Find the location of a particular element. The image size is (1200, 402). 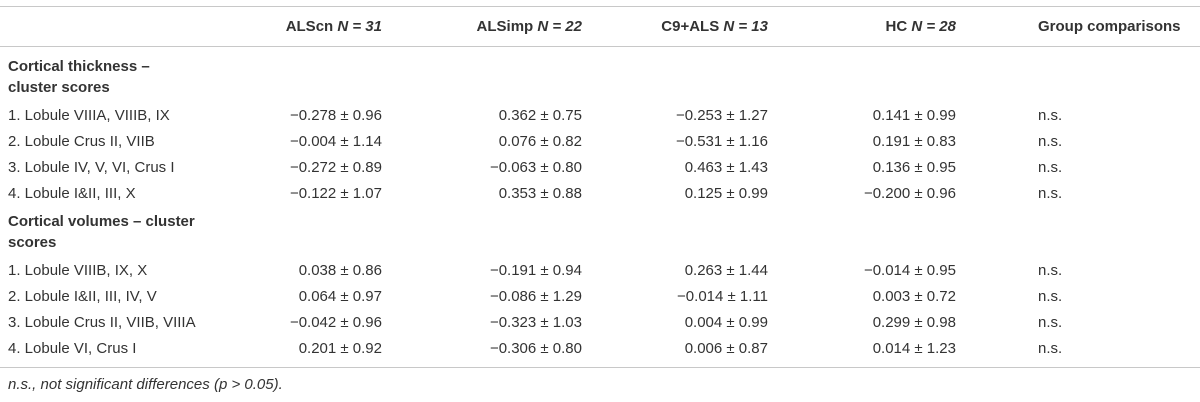

column-name: ALScn is located at coordinates (309, 26).